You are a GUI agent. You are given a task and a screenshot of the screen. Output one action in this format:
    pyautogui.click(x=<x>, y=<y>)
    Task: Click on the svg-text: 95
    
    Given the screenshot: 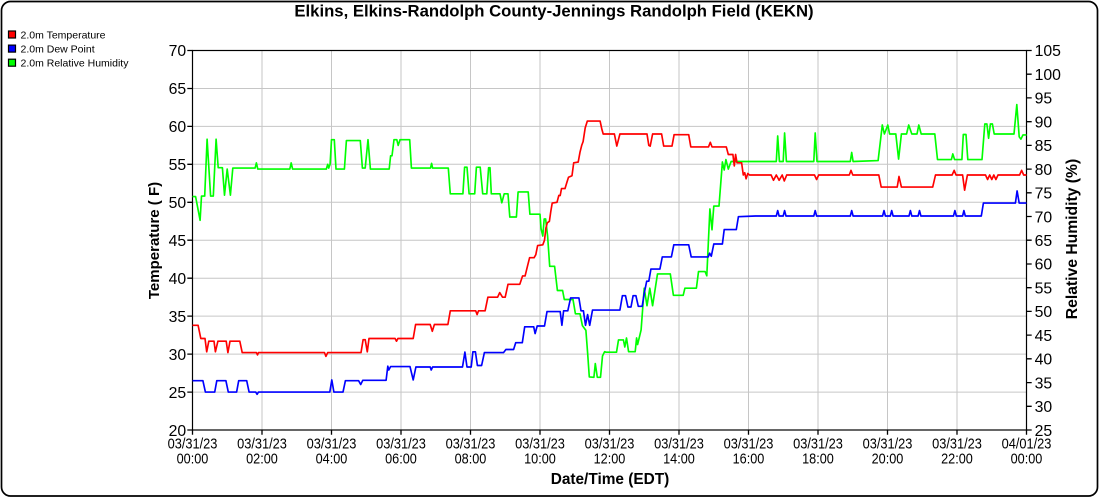 What is the action you would take?
    pyautogui.click(x=1044, y=99)
    